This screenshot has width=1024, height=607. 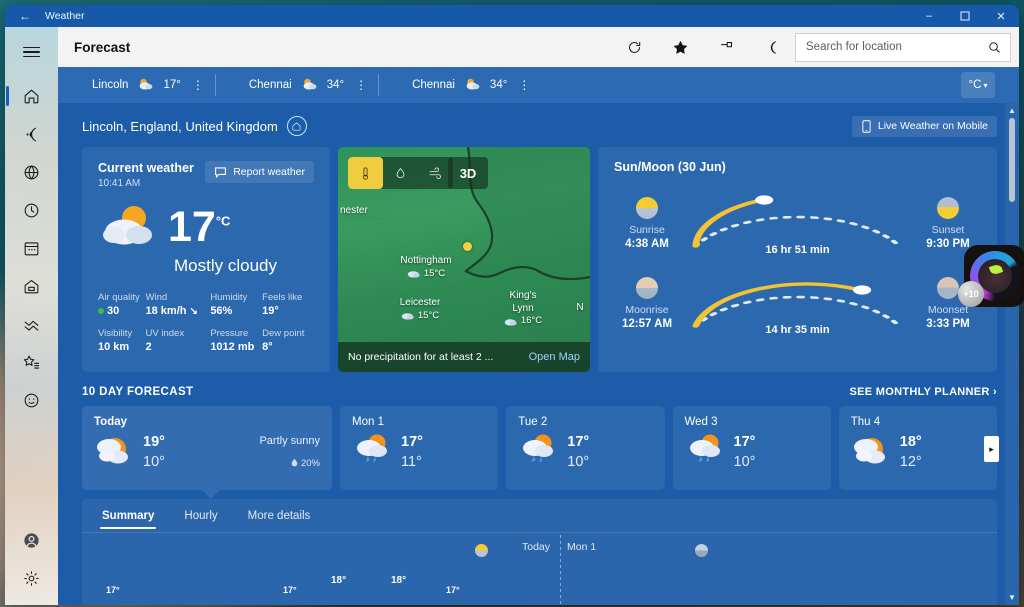 What do you see at coordinates (1001, 16) in the screenshot?
I see `close-button: ✕` at bounding box center [1001, 16].